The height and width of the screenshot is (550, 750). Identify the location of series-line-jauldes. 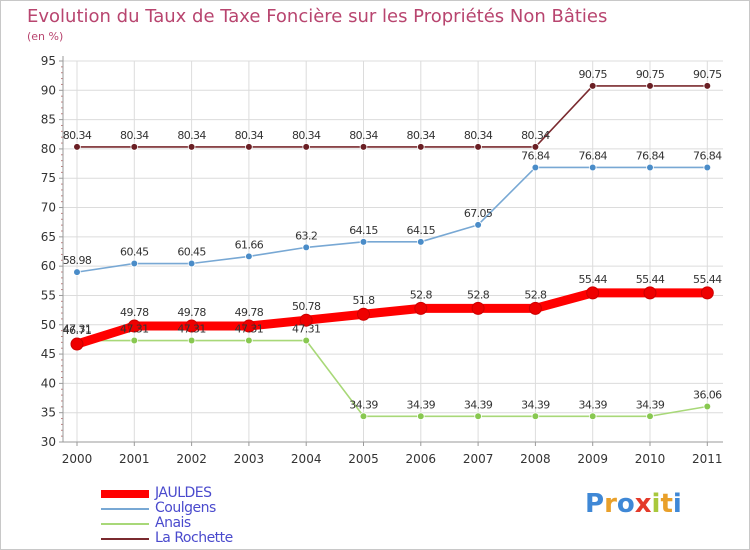
(392, 318).